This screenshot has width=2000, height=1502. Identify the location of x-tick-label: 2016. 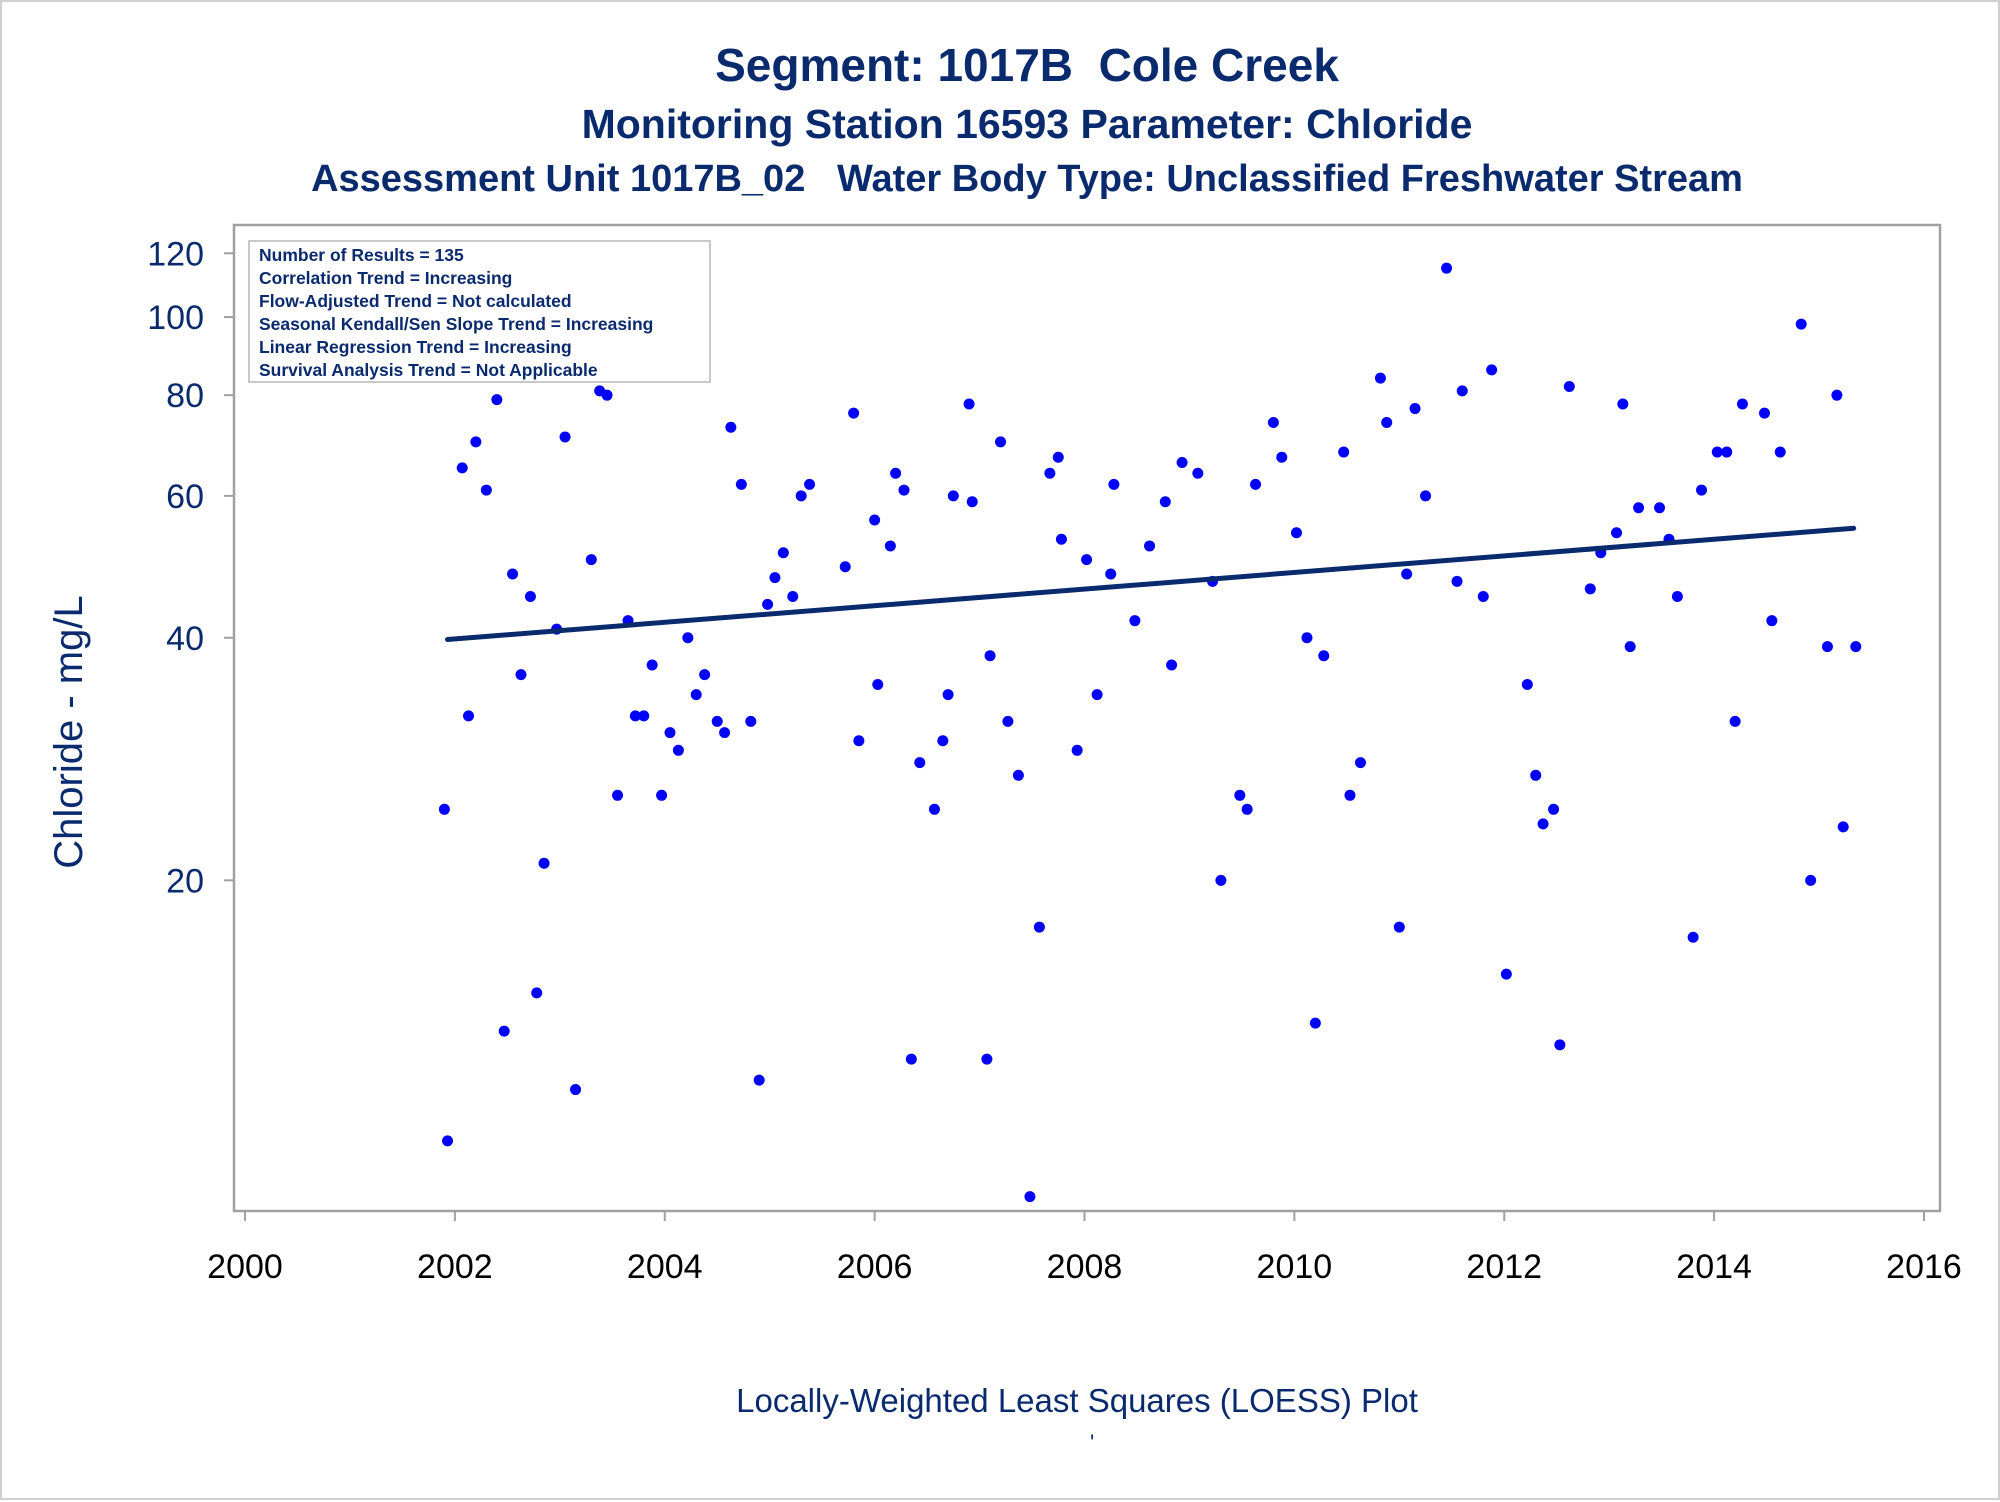
(1924, 1267).